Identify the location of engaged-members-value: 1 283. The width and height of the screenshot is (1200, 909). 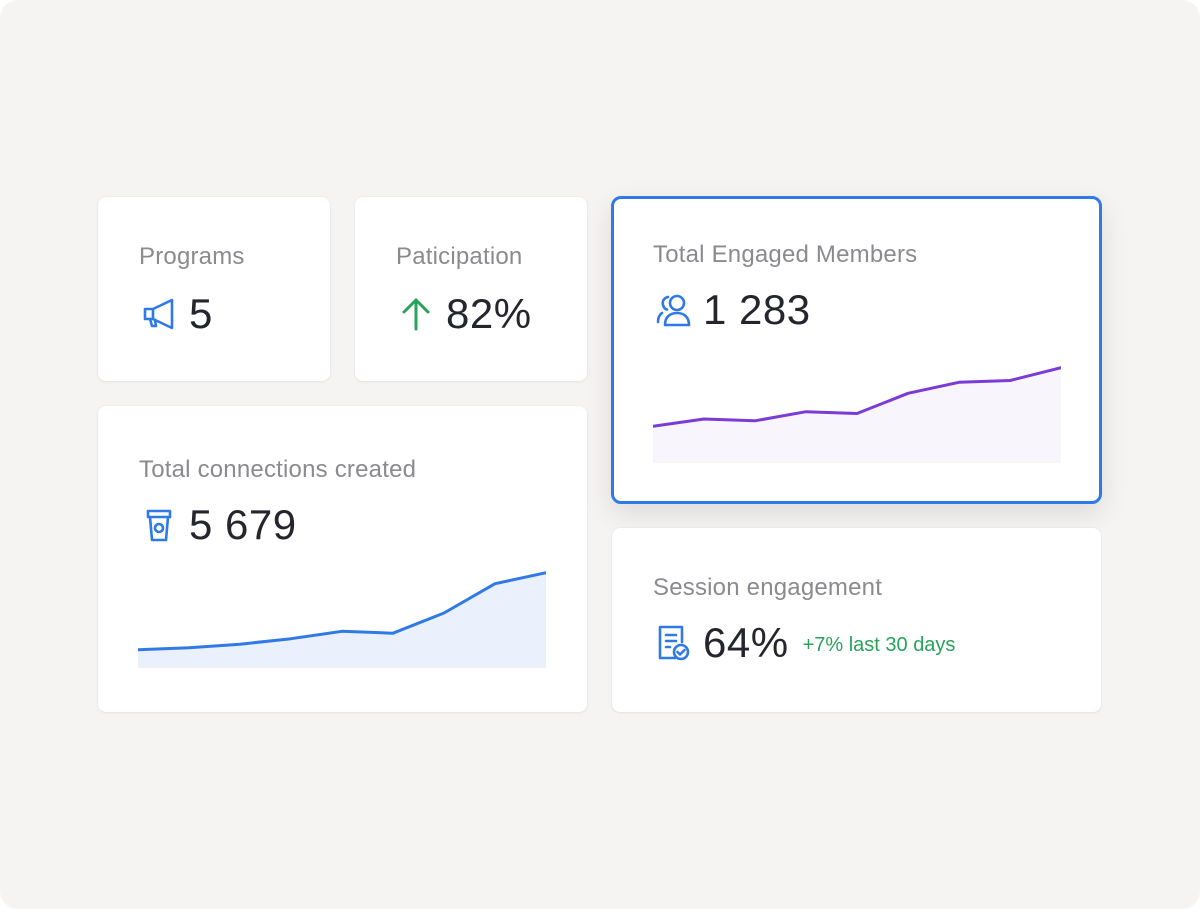
(757, 309).